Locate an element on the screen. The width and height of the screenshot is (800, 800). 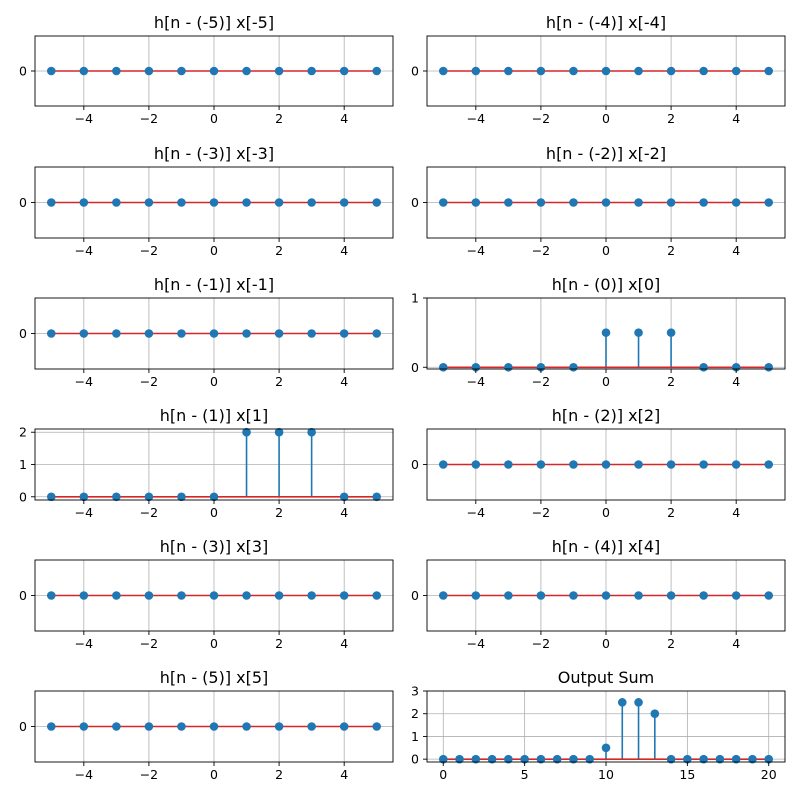
panel-title: h[n - (-3)] x[-3] is located at coordinates (214, 153).